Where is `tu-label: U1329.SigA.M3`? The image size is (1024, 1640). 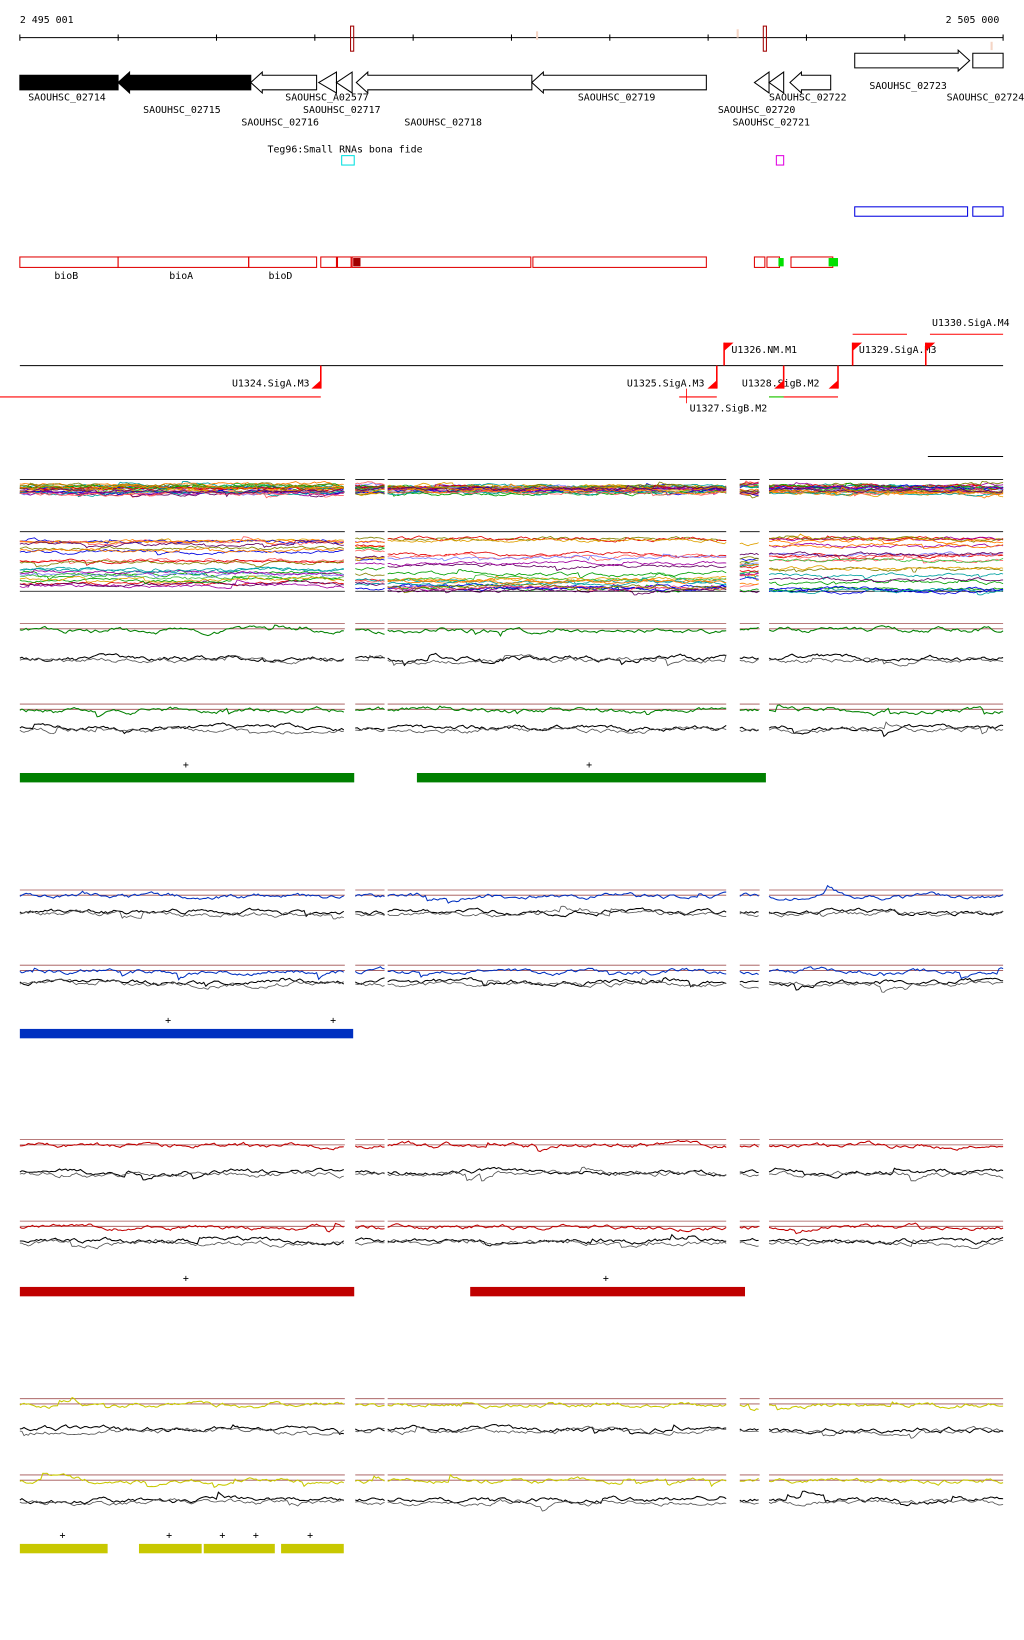 tu-label: U1329.SigA.M3 is located at coordinates (898, 350).